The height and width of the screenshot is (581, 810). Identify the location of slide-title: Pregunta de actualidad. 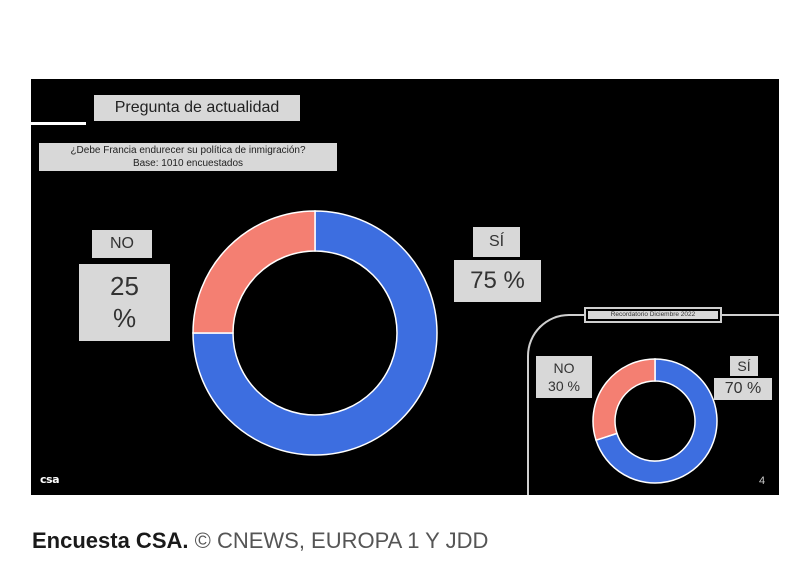
(197, 108).